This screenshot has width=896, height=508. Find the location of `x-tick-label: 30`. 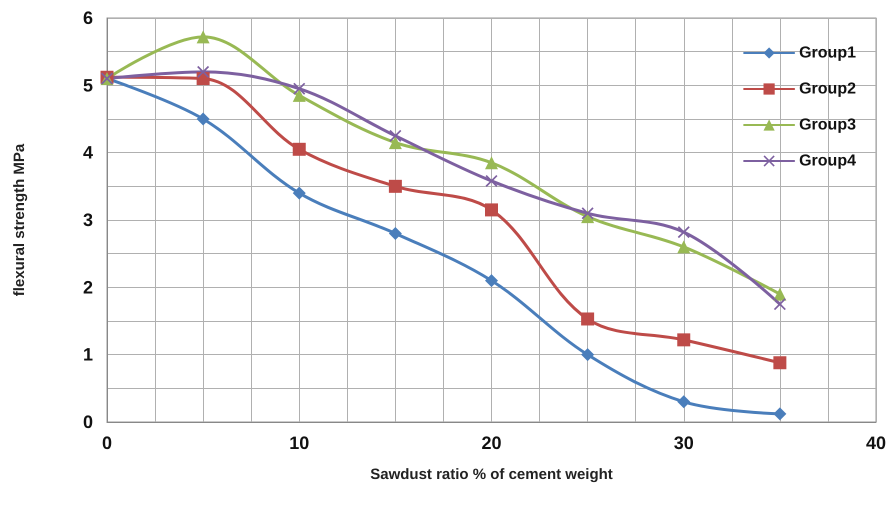

x-tick-label: 30 is located at coordinates (684, 443).